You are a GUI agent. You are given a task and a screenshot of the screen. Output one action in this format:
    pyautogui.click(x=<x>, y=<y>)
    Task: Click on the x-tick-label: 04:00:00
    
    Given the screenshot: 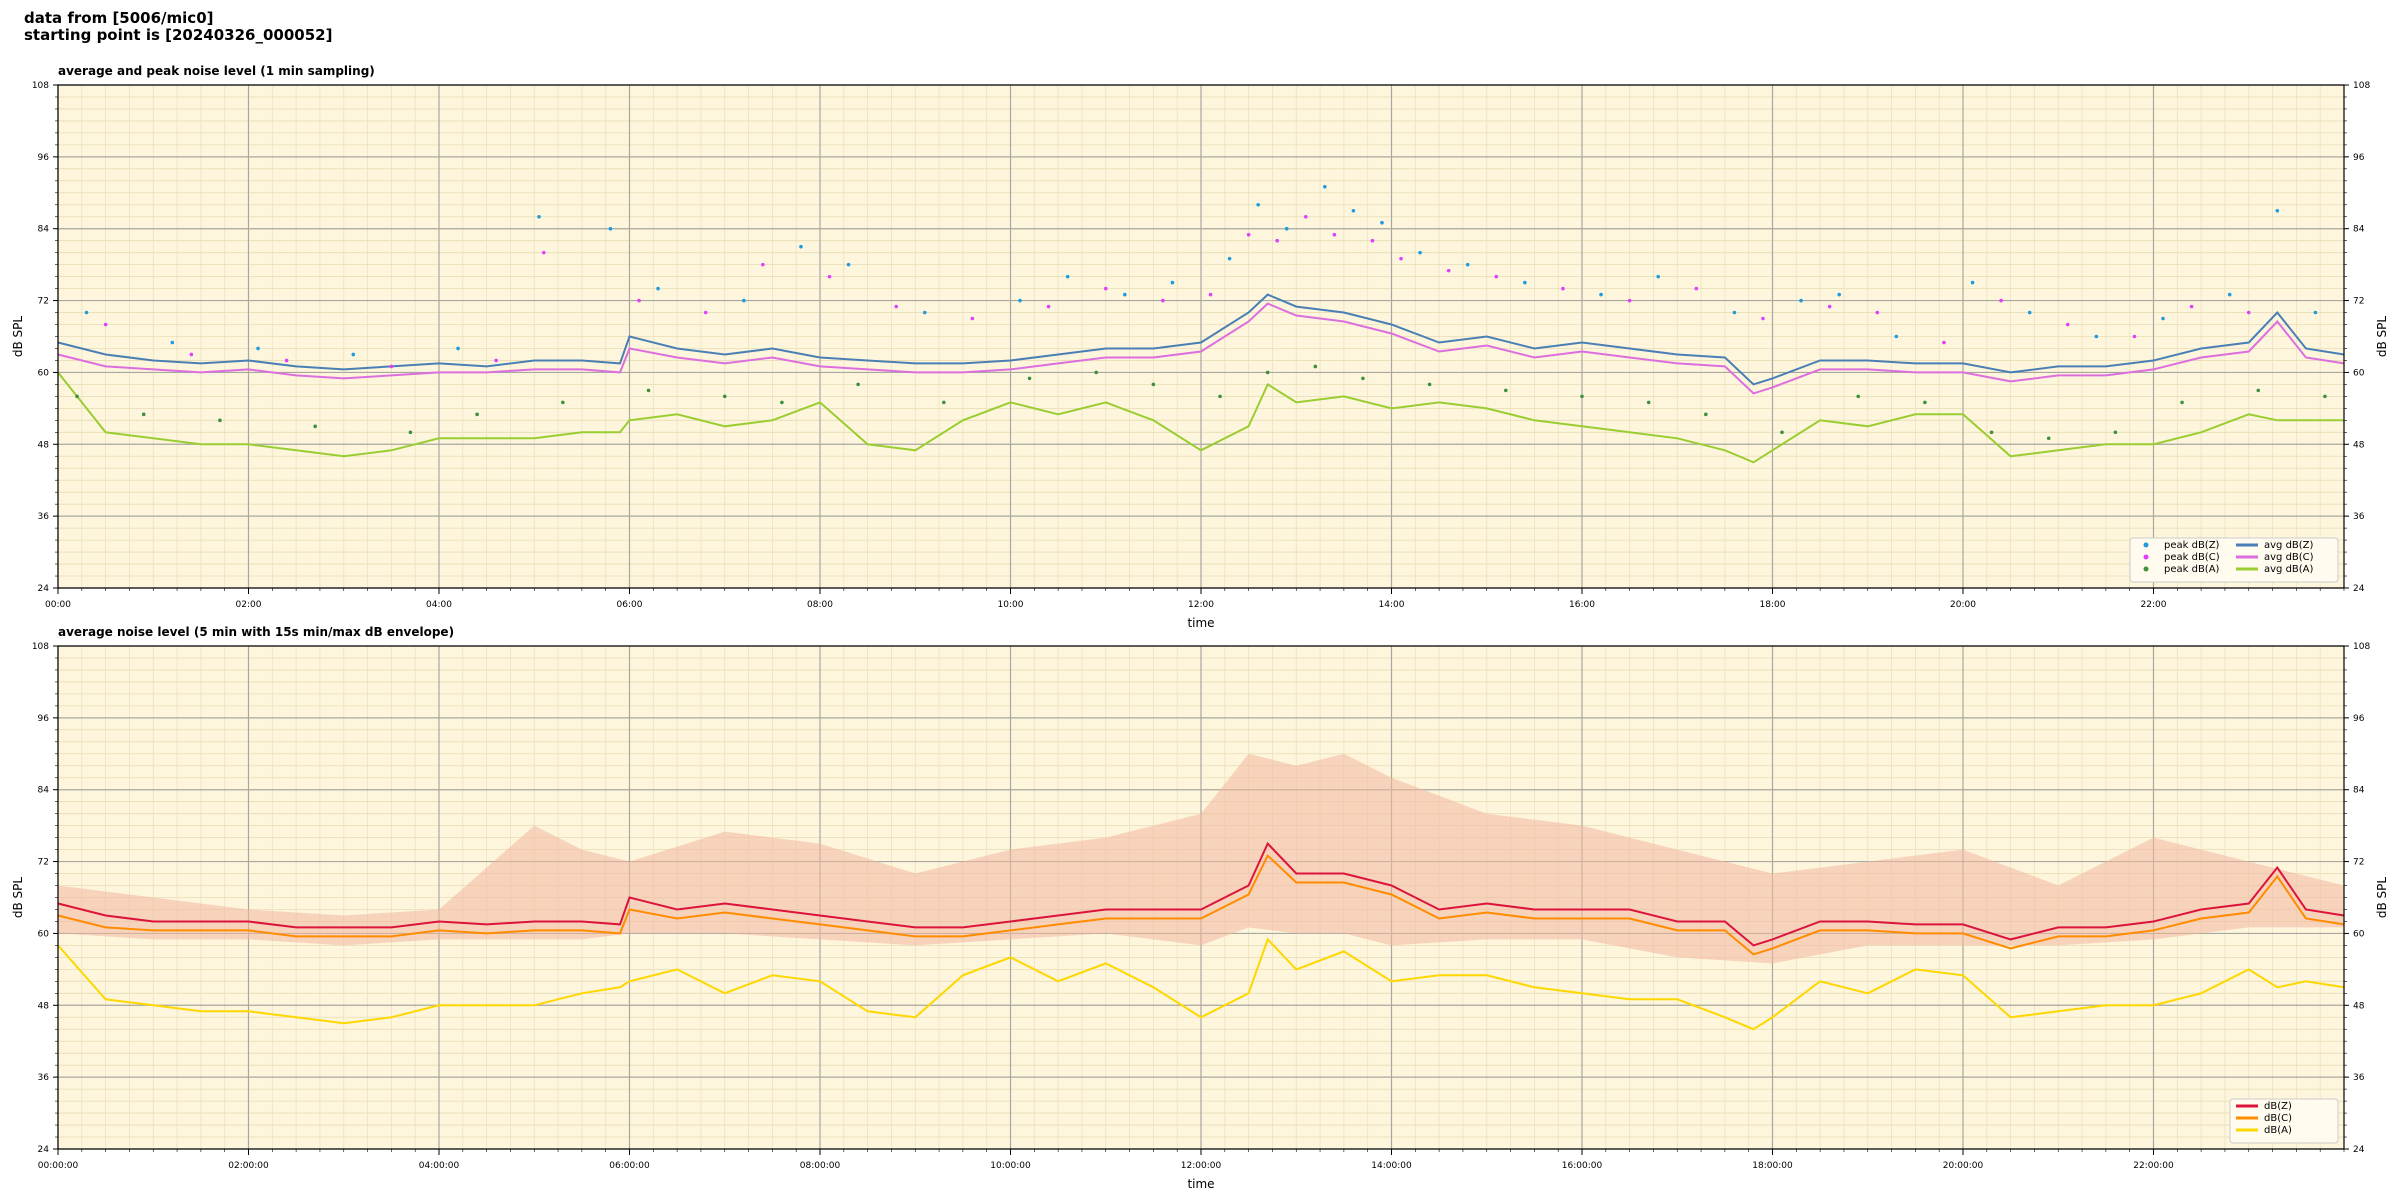 What is the action you would take?
    pyautogui.click(x=439, y=1166)
    